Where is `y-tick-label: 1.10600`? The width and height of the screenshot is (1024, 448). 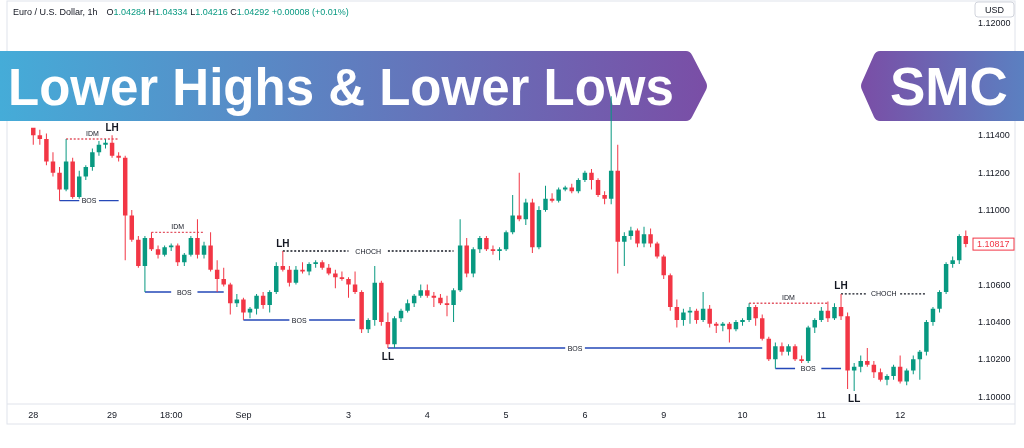 y-tick-label: 1.10600 is located at coordinates (994, 284).